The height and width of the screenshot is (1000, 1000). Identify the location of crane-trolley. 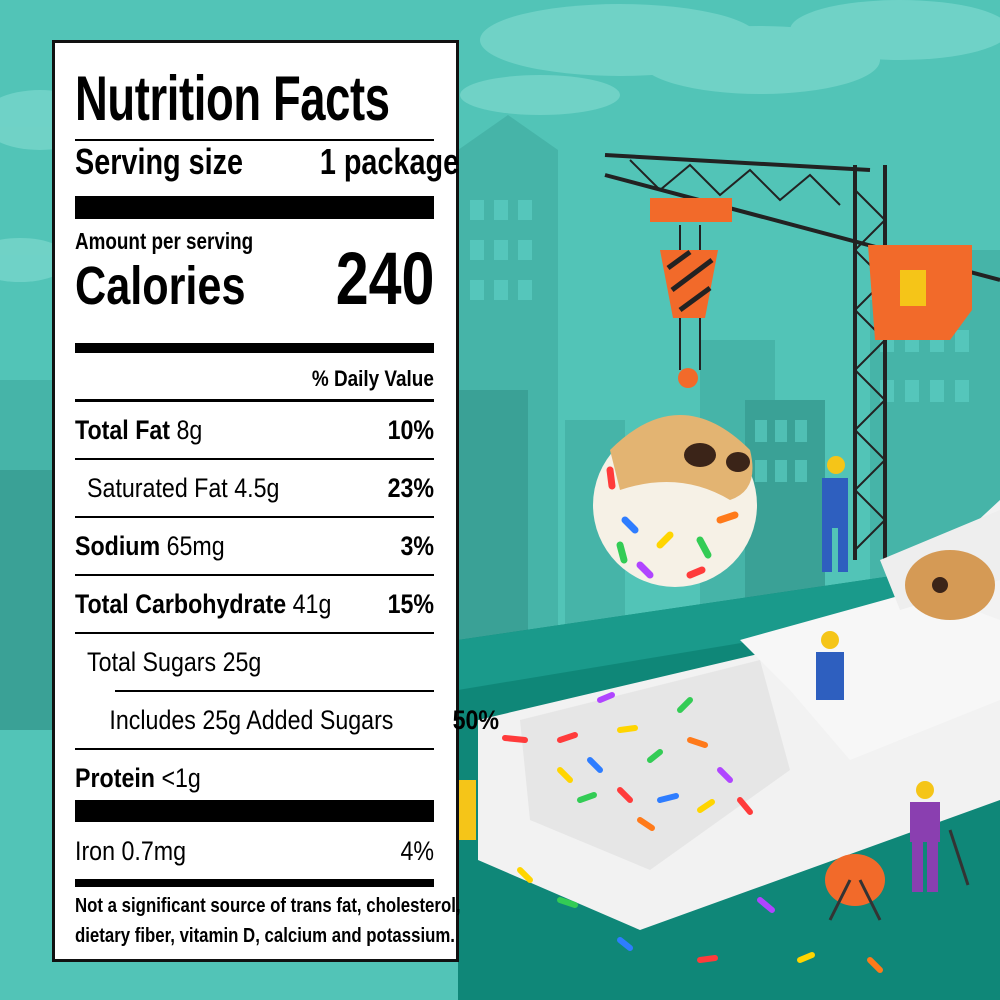
(691, 210).